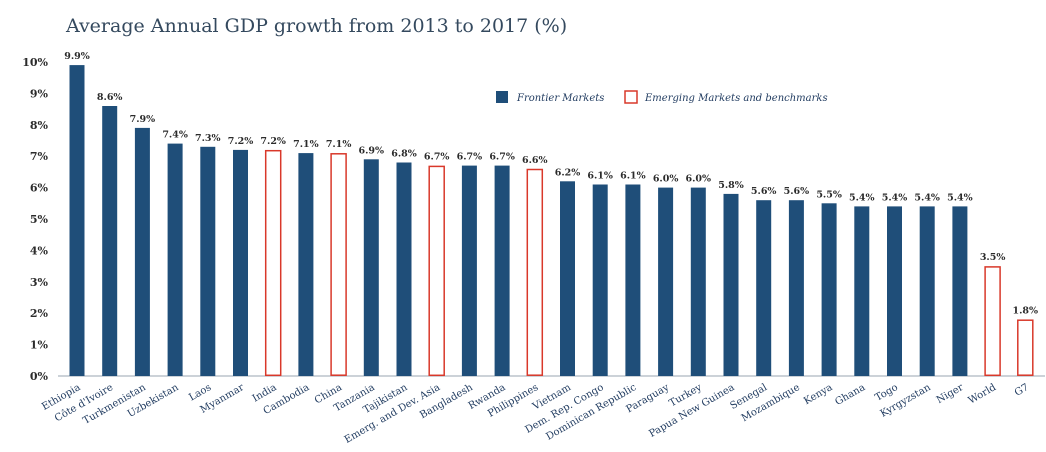  I want to click on x-tick-label: Ghana, so click(850, 395).